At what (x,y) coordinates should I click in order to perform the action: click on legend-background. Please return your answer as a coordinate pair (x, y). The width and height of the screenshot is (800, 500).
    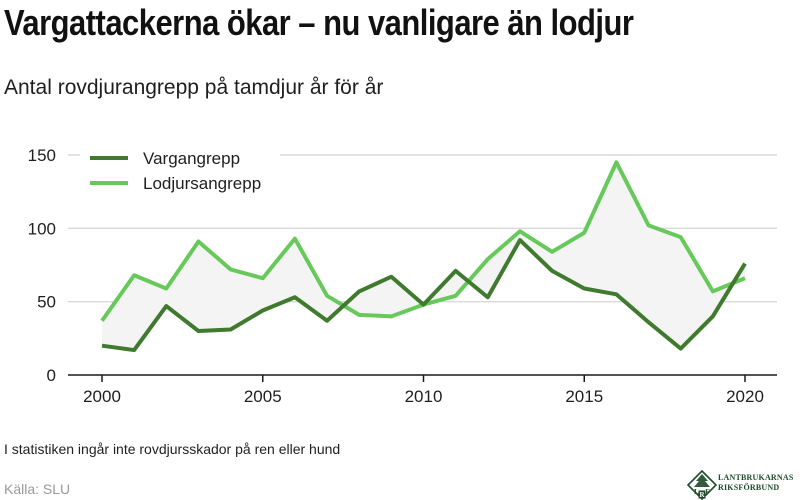
    Looking at the image, I should click on (180, 171).